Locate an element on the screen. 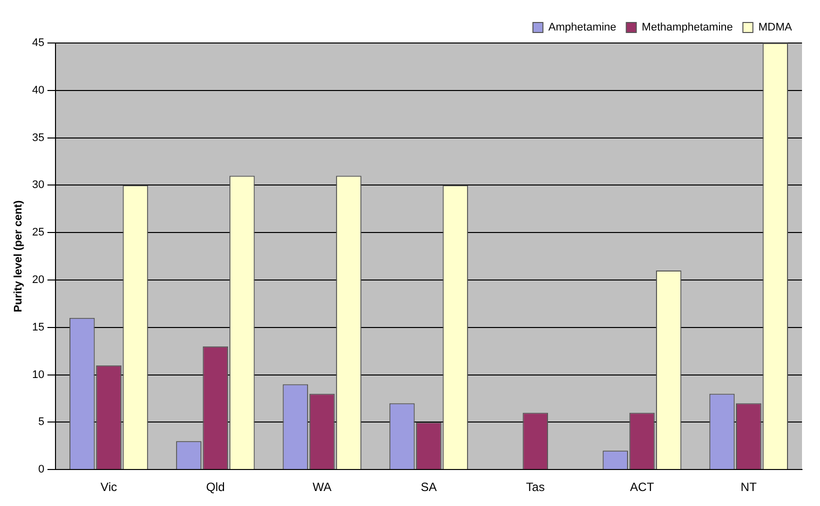 Image resolution: width=820 pixels, height=506 pixels. x-tick-label: ACT is located at coordinates (642, 487).